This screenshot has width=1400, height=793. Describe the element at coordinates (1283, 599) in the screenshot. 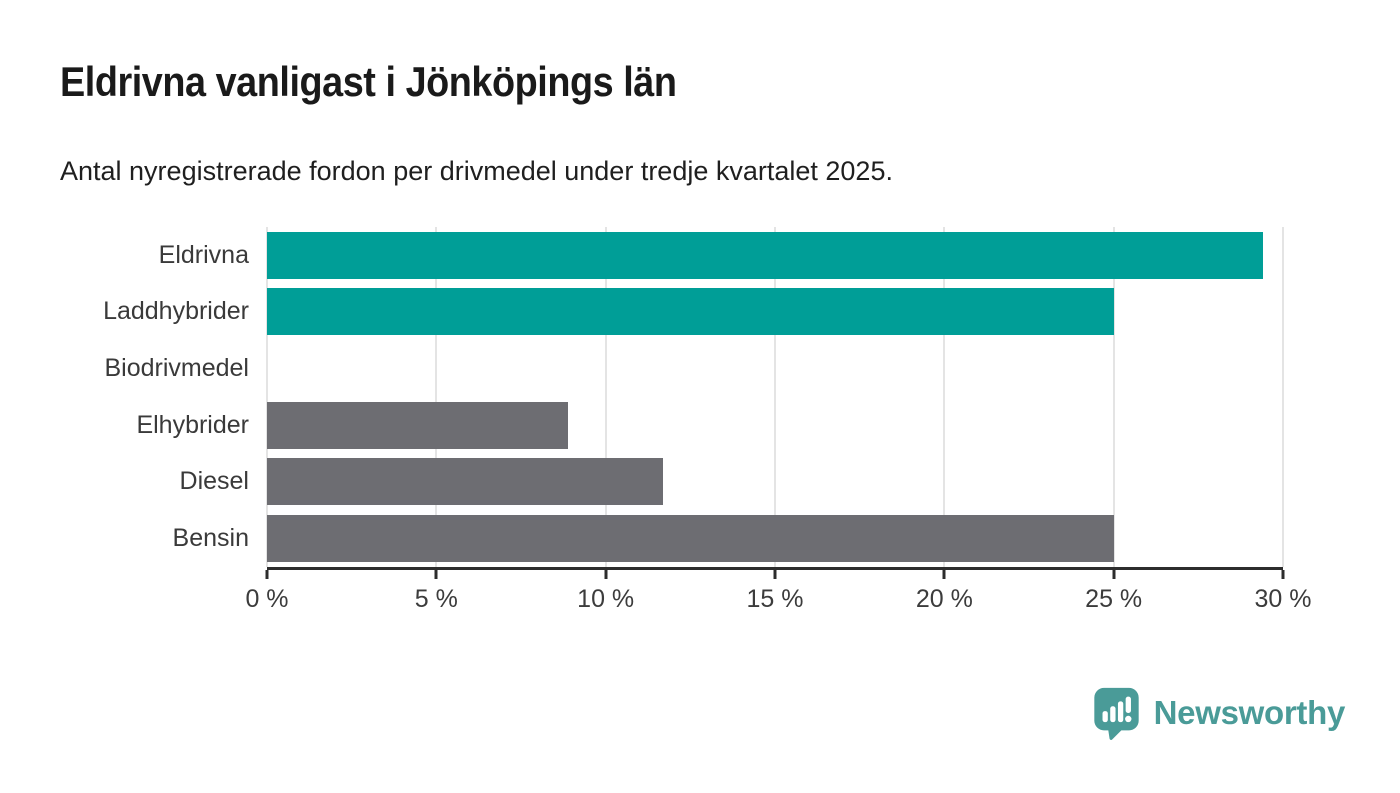

I see `axis-tick-label: 30 %` at that location.